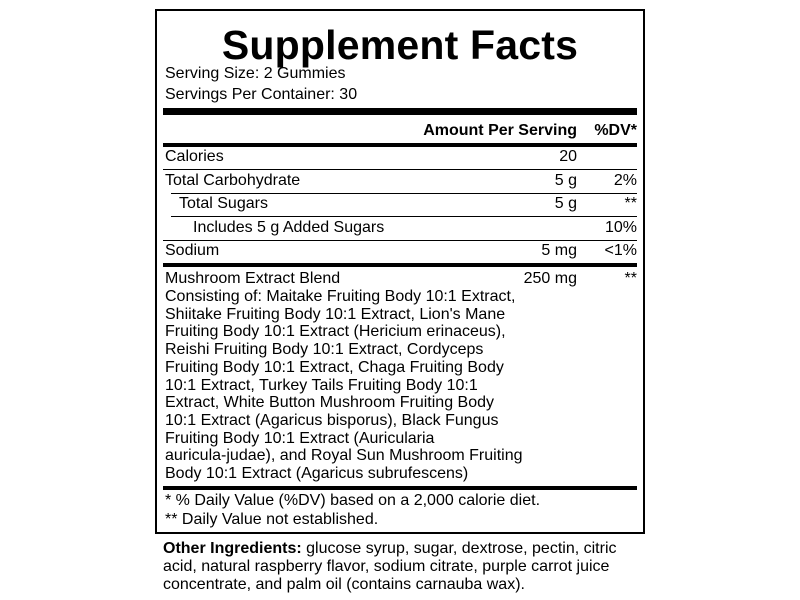 This screenshot has height=600, width=800. What do you see at coordinates (625, 180) in the screenshot?
I see `nutrient-dv: 2%` at bounding box center [625, 180].